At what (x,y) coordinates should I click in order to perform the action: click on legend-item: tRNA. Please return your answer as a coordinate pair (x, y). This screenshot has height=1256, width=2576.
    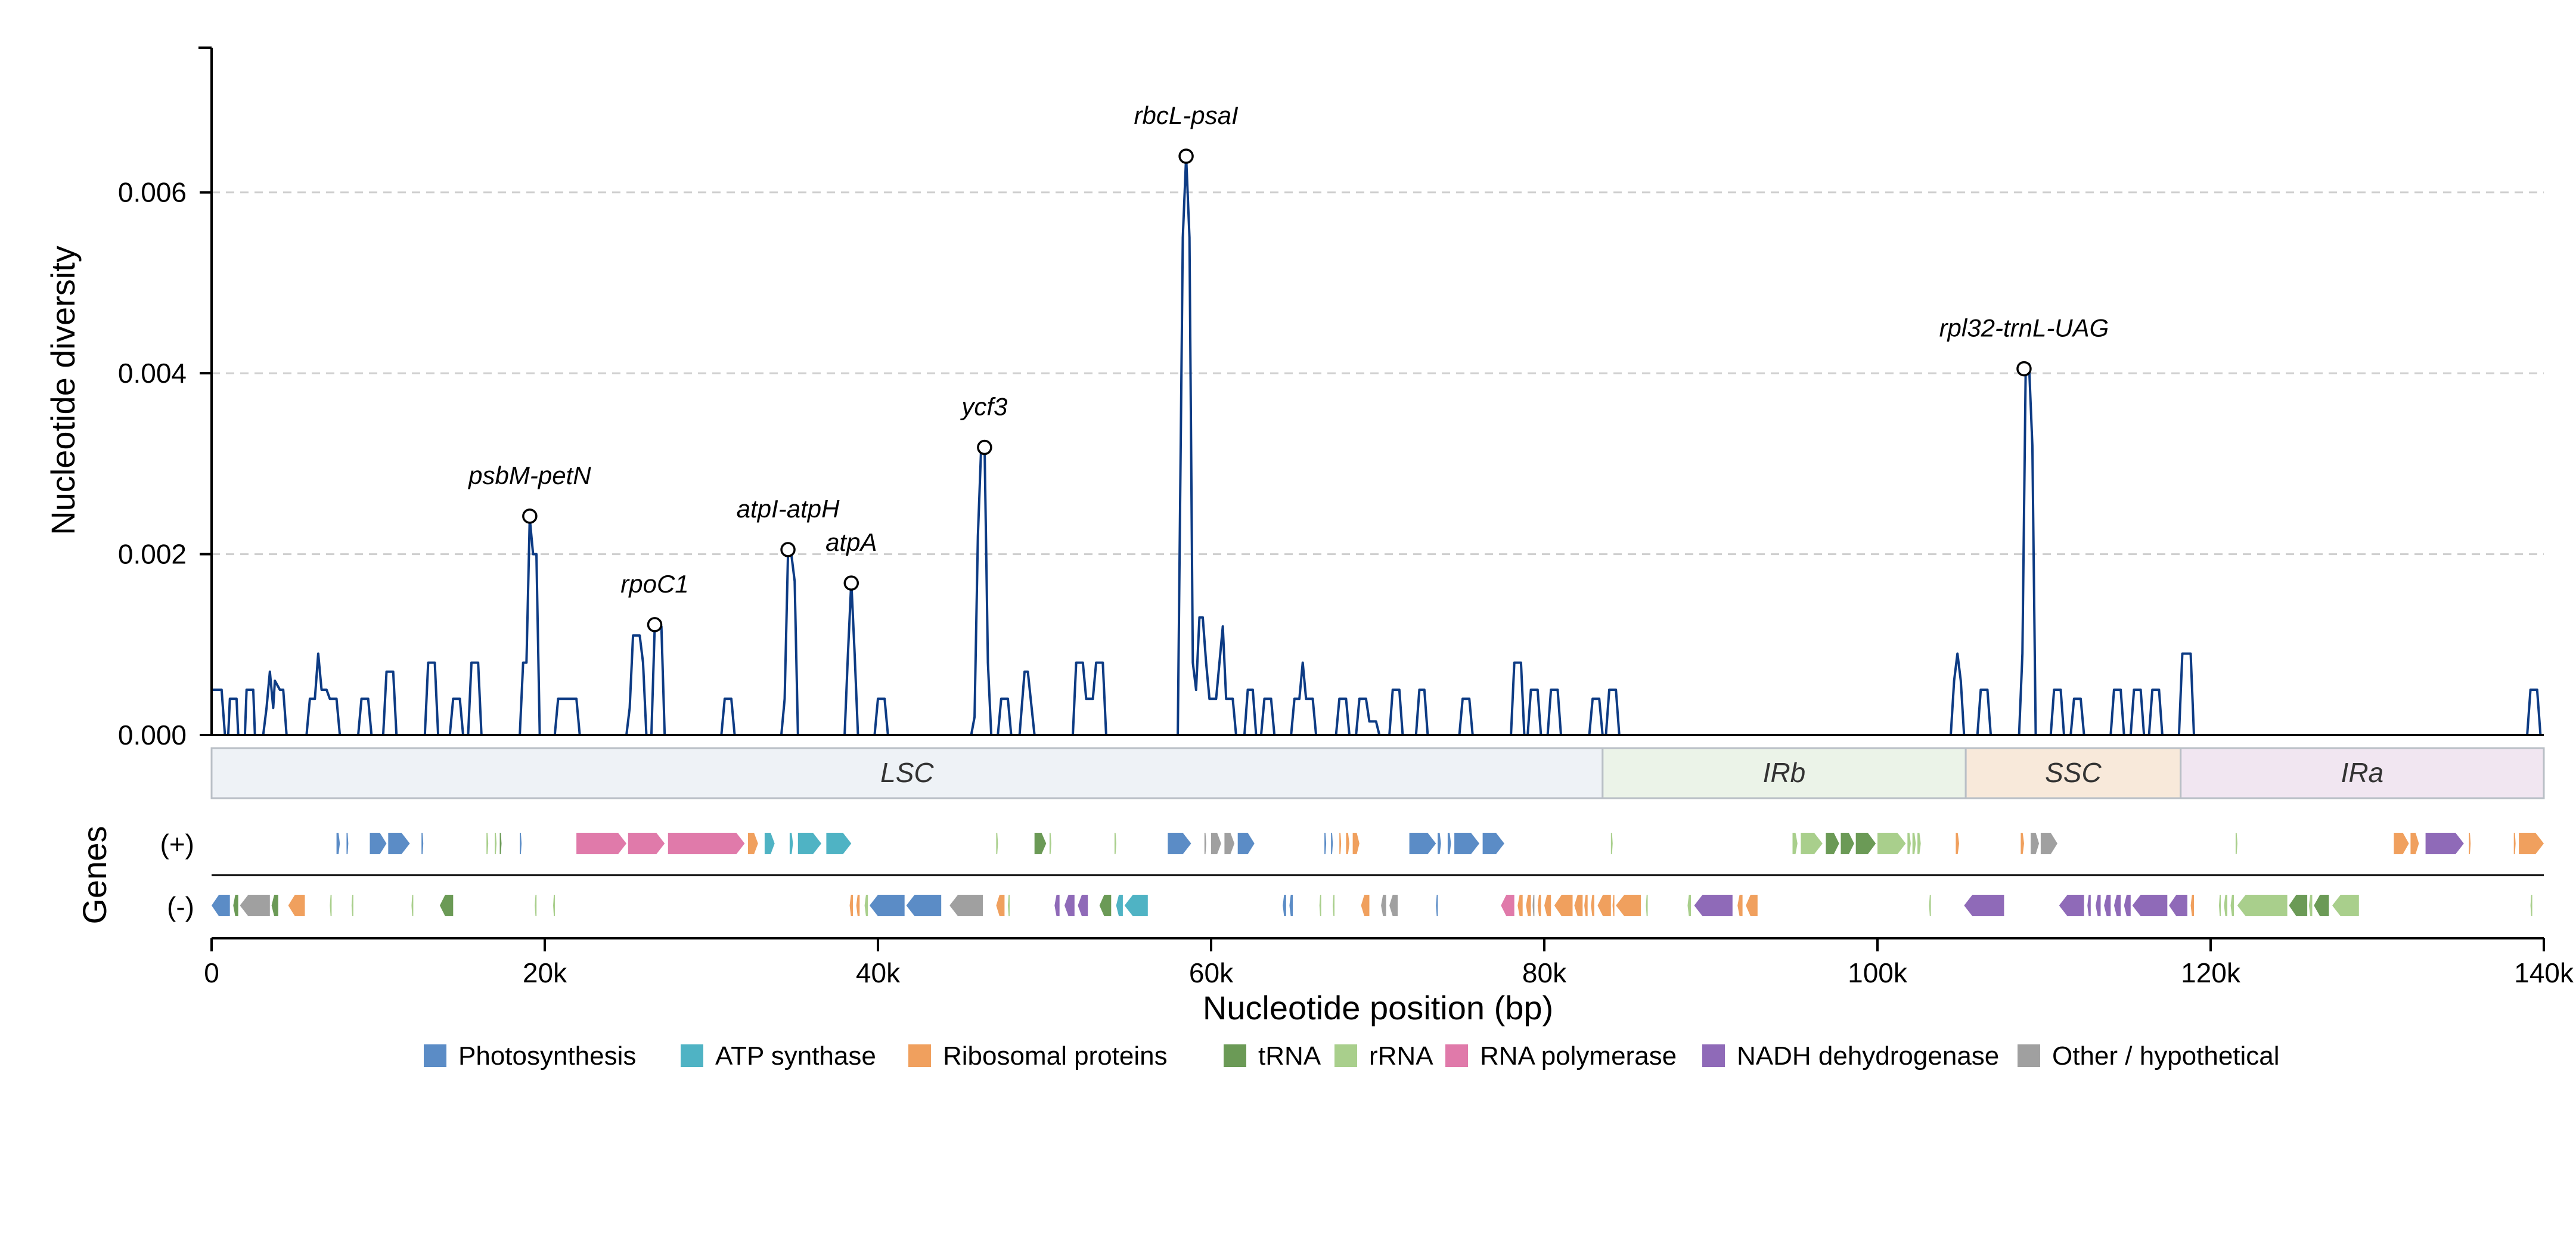
    Looking at the image, I should click on (1273, 1056).